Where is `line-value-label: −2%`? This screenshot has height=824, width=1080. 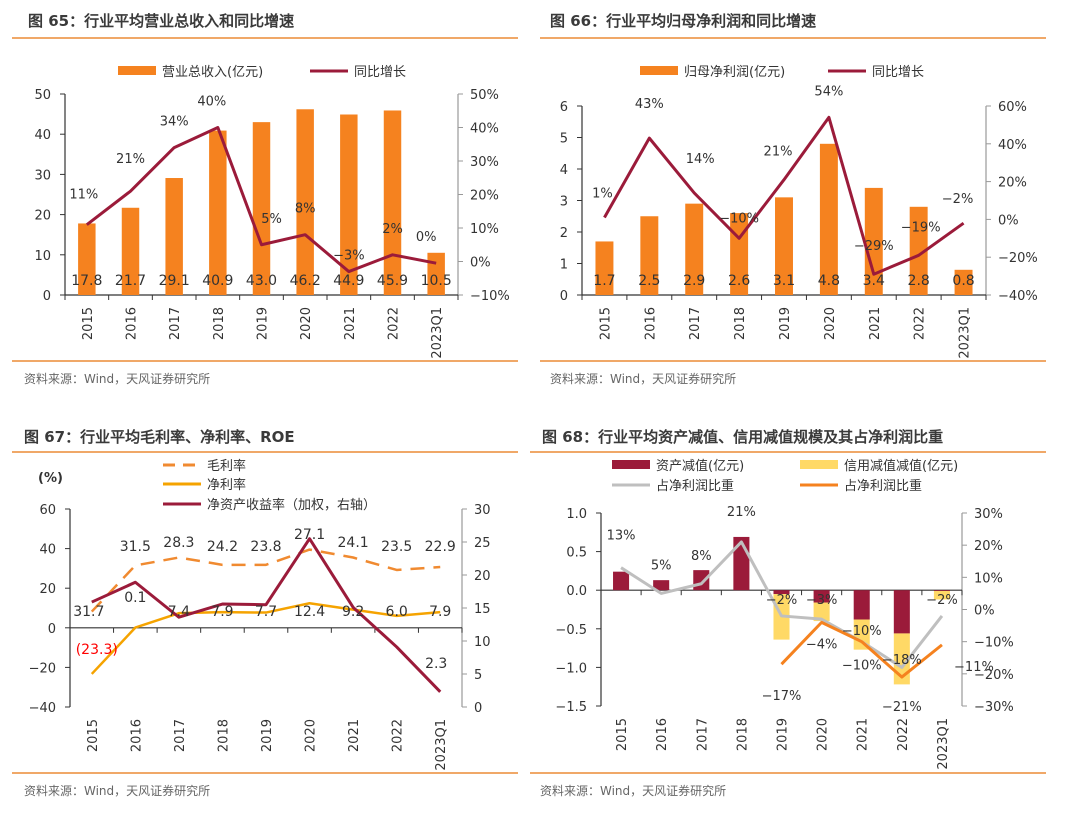 line-value-label: −2% is located at coordinates (958, 199).